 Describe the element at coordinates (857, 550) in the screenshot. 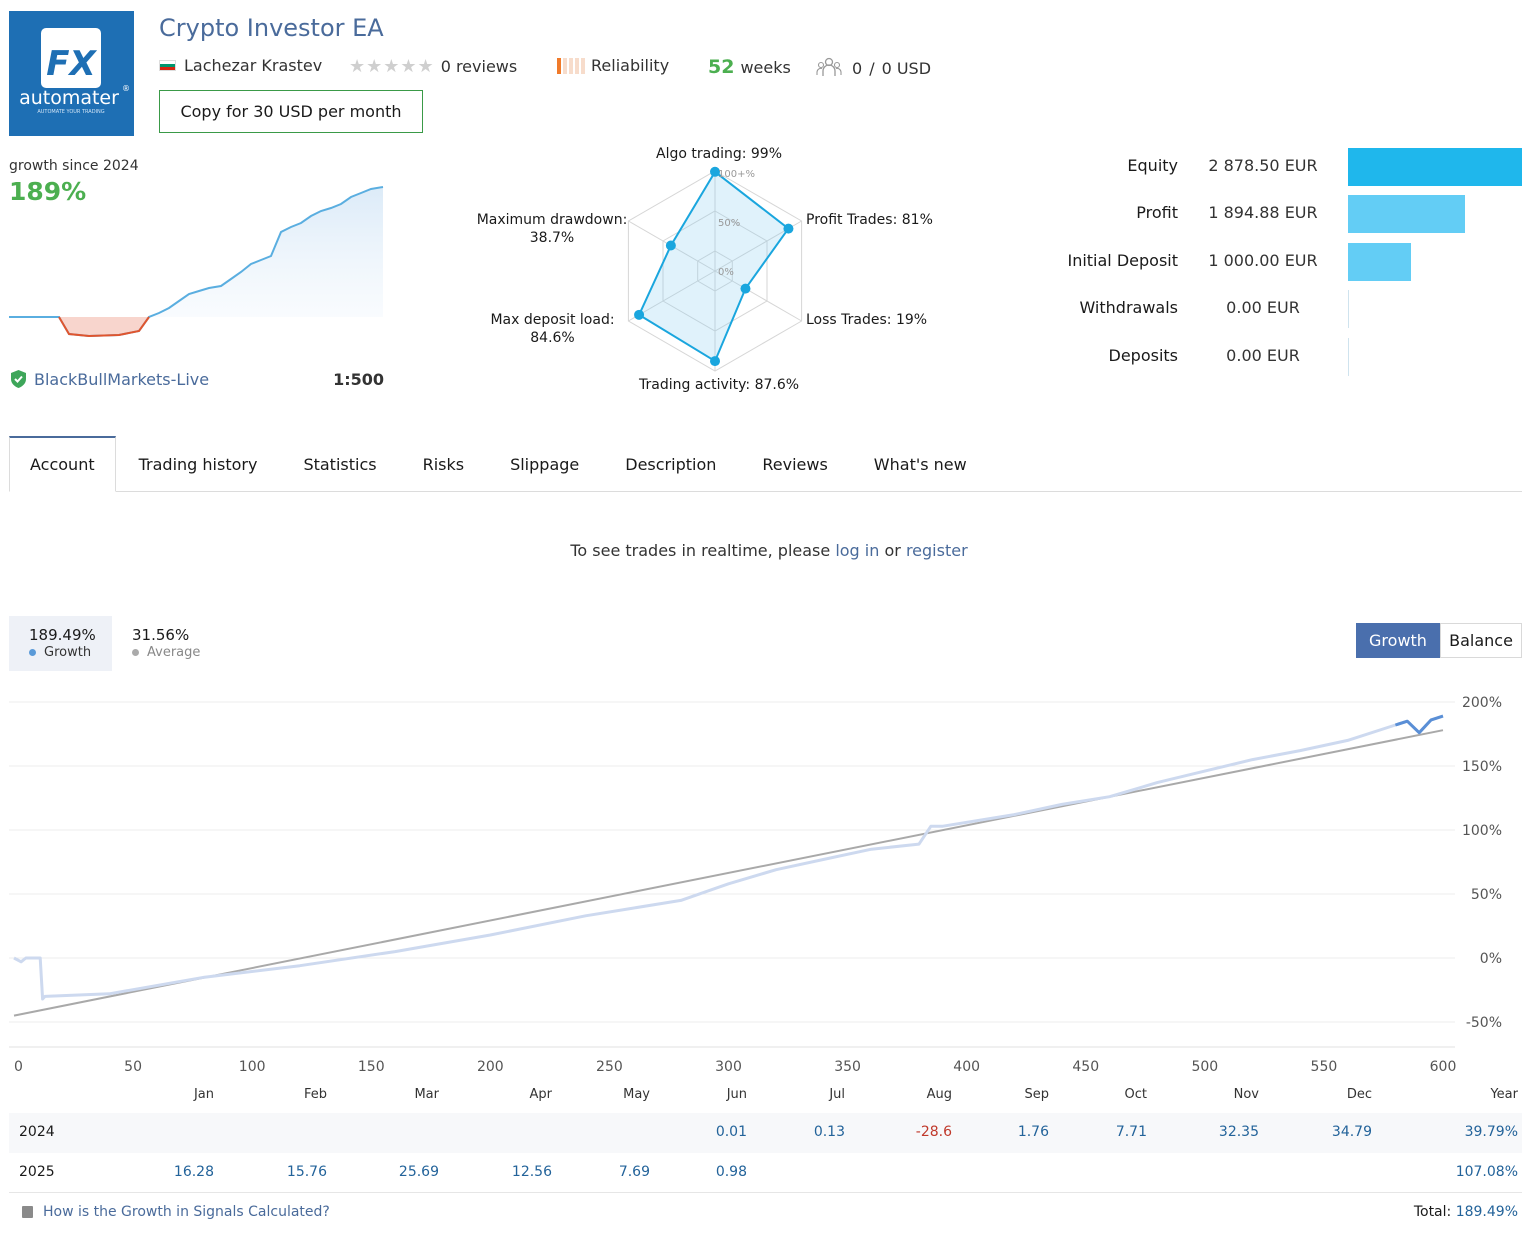

I see `login-link: log in` at that location.